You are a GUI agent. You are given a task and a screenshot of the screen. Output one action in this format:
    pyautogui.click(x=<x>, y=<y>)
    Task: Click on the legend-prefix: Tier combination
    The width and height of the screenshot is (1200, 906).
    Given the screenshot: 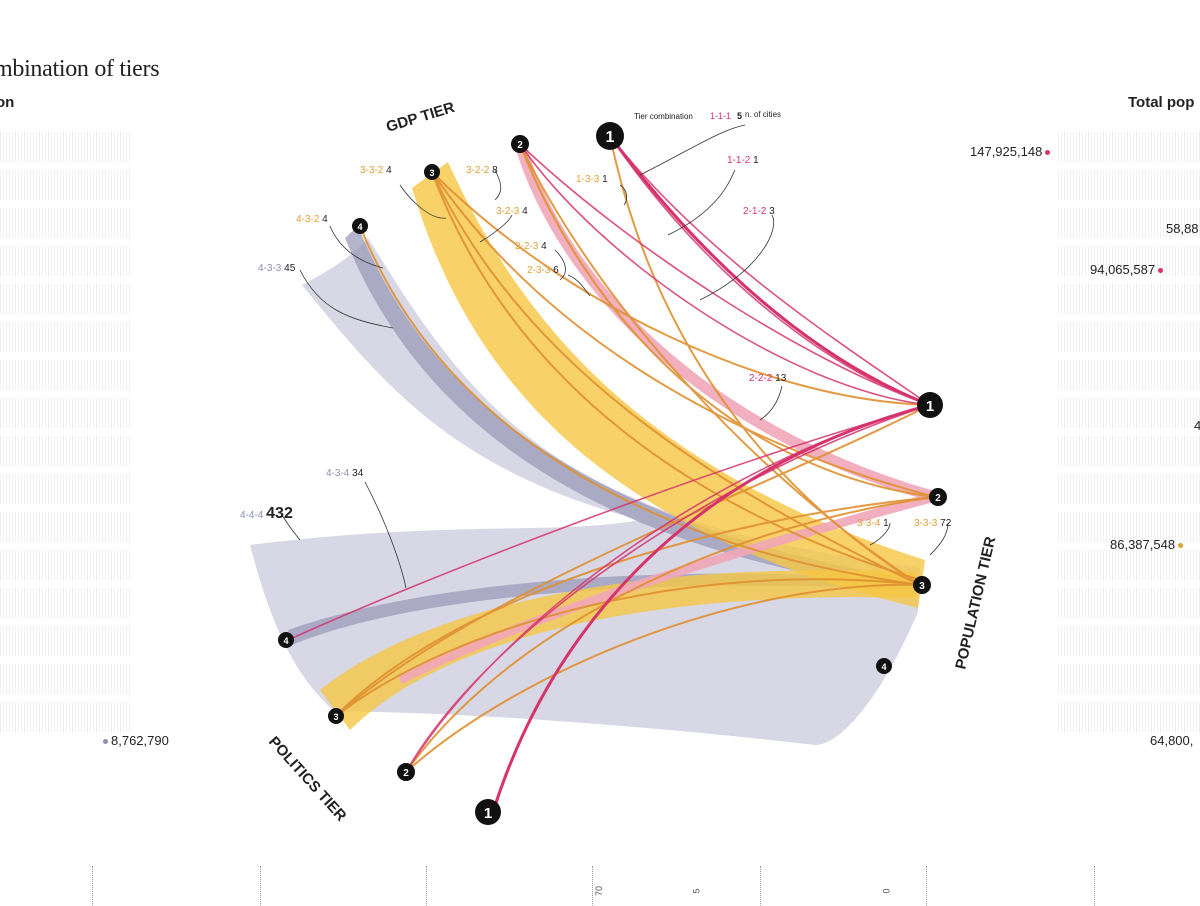 What is the action you would take?
    pyautogui.click(x=663, y=116)
    